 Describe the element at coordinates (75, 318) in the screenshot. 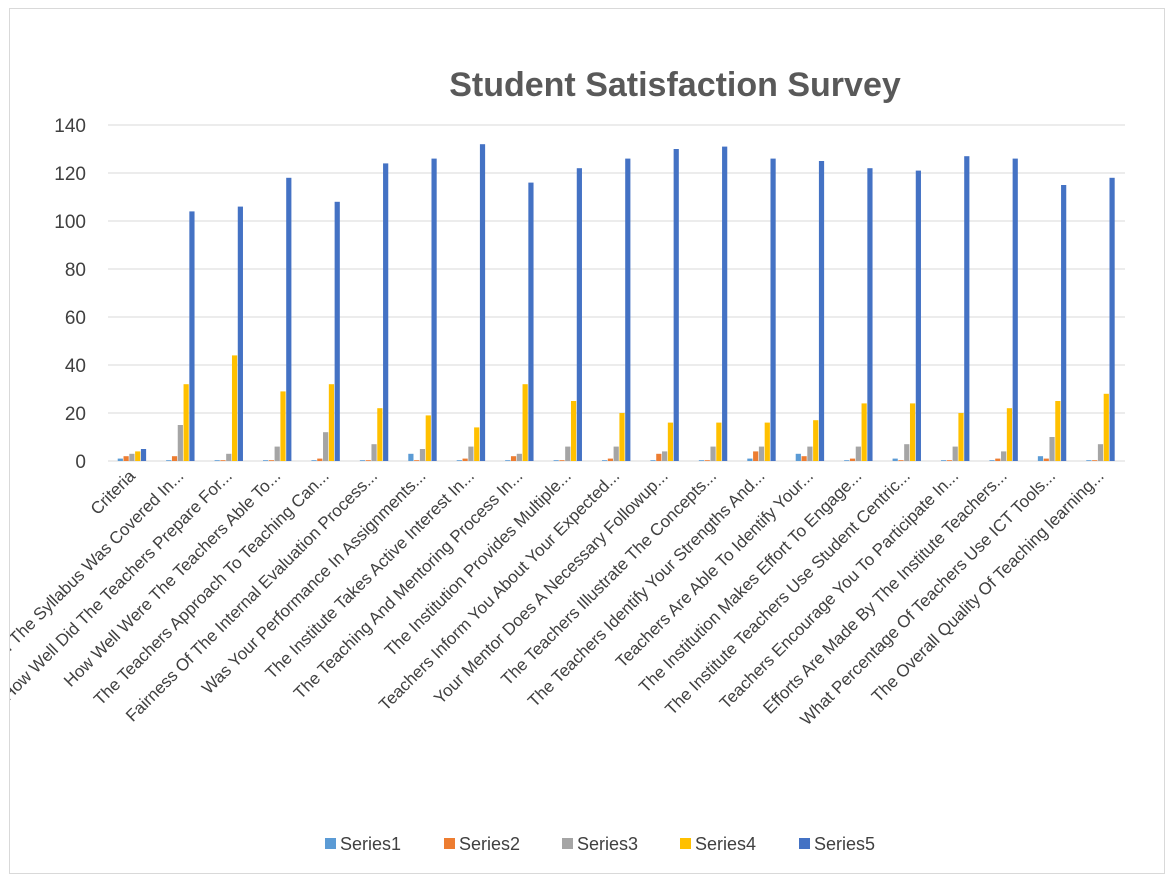

I see `y-tick-label: 60` at that location.